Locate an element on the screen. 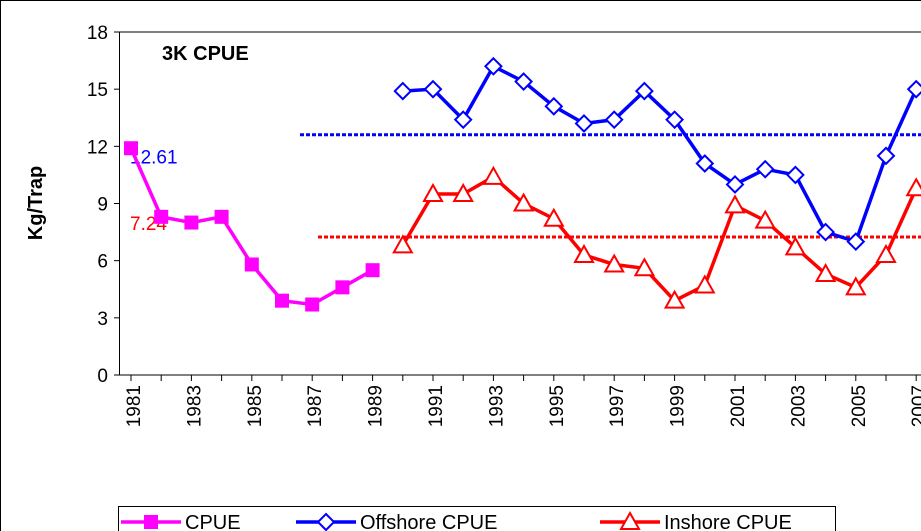 This screenshot has width=921, height=531. x-tick-label: 1985 is located at coordinates (255, 406).